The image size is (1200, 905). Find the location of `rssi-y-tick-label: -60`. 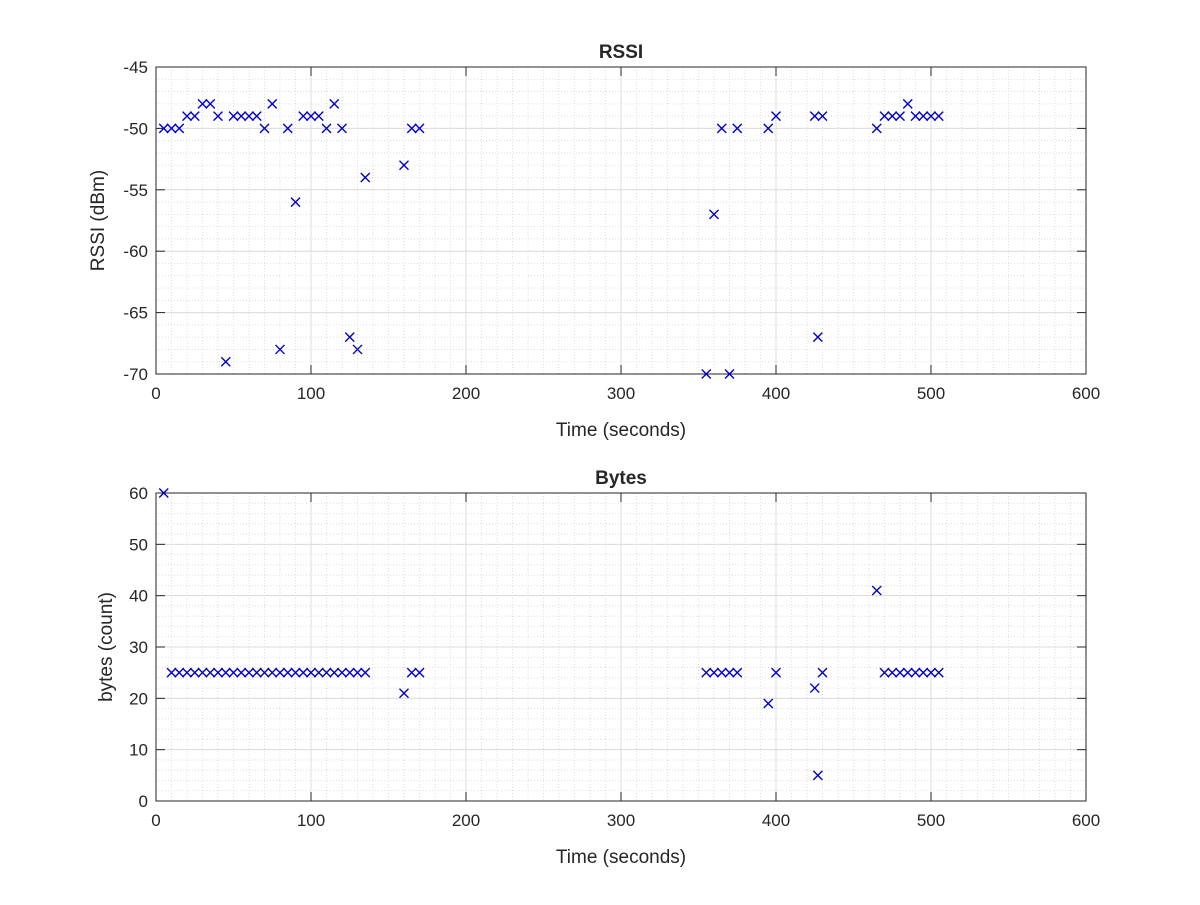

rssi-y-tick-label: -60 is located at coordinates (135, 251).